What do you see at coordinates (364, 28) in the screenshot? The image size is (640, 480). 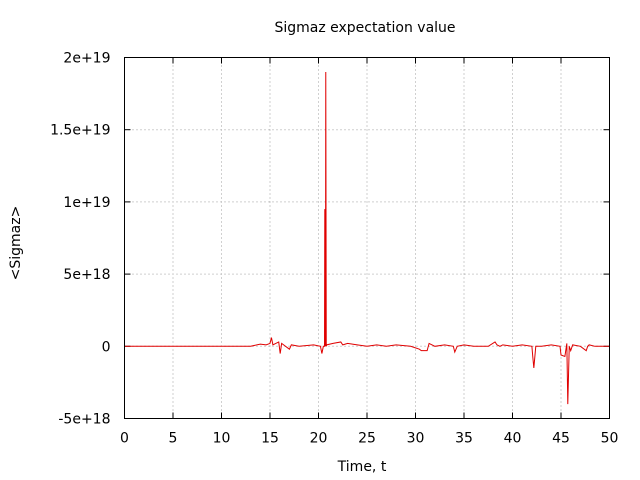 I see `chart-title: Sigmaz expectation value` at bounding box center [364, 28].